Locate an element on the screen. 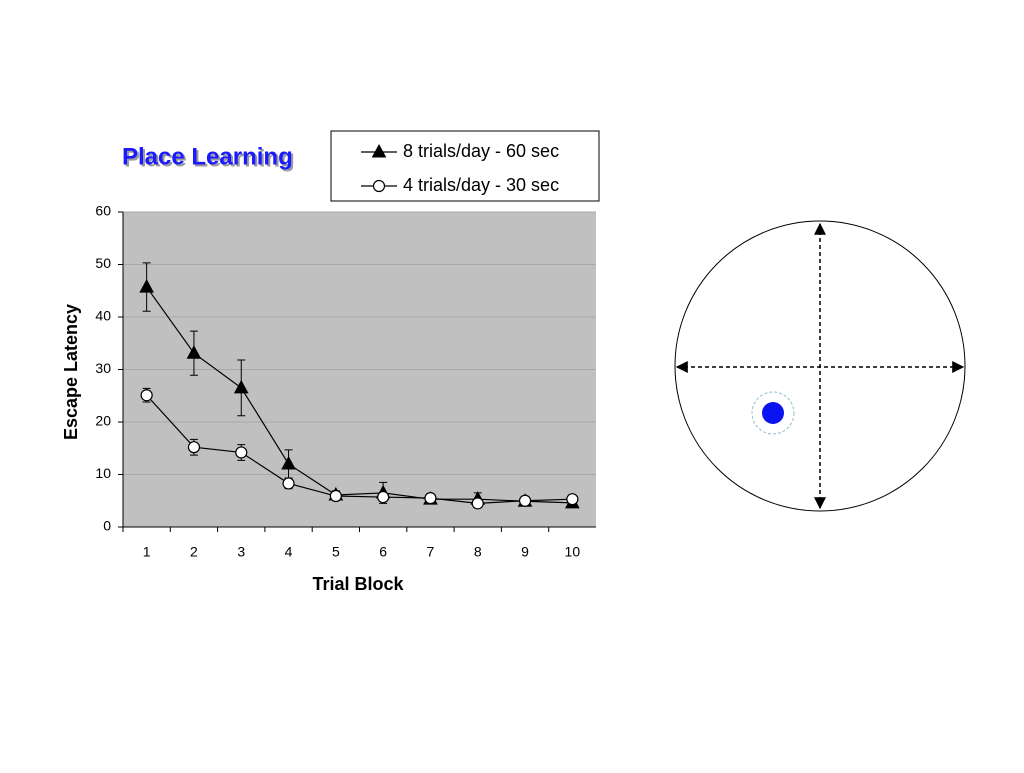 This screenshot has width=1024, height=773. x-tick-label: 7 is located at coordinates (431, 552).